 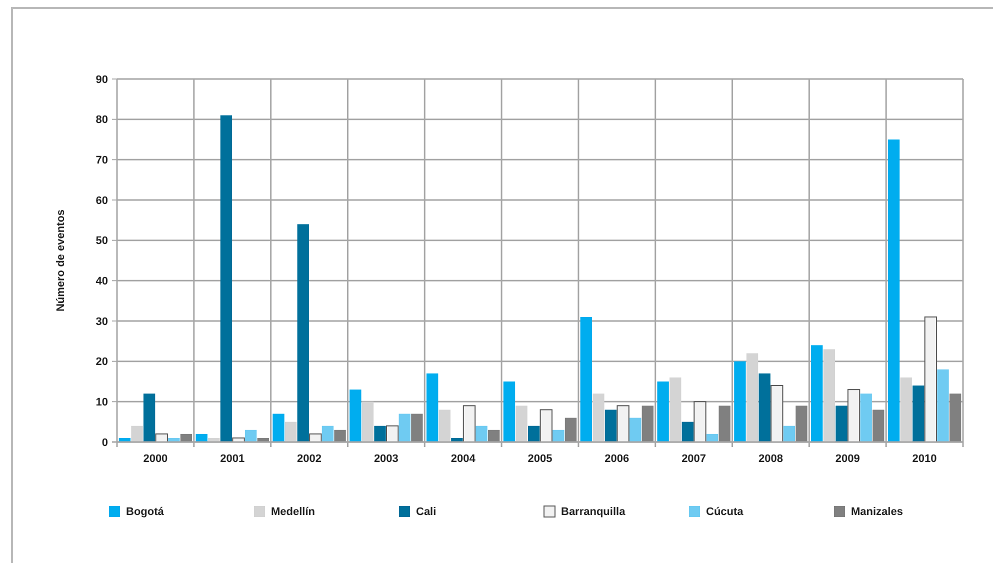 I want to click on legend-label: Cali, so click(x=426, y=512).